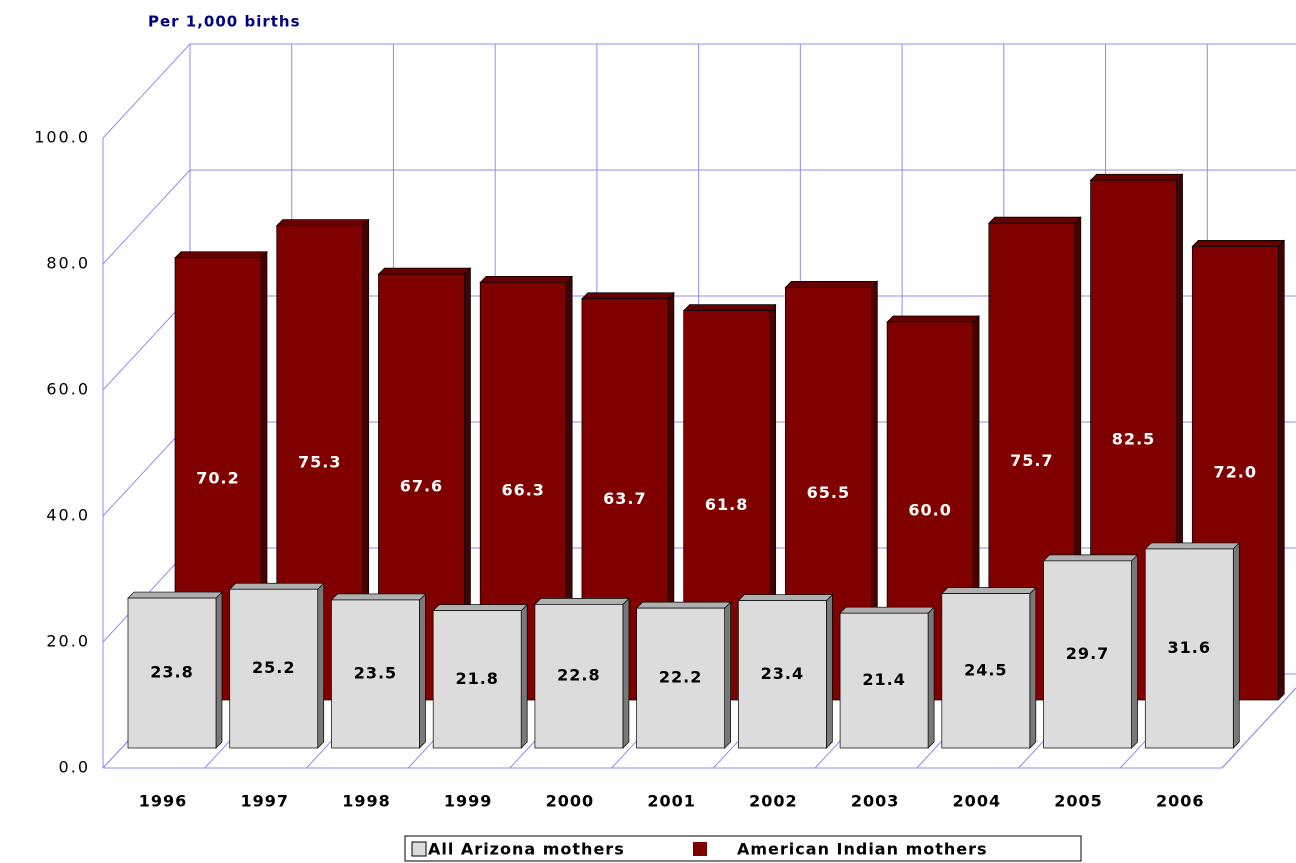 The height and width of the screenshot is (863, 1296). I want to click on value-label: 61.8, so click(726, 504).